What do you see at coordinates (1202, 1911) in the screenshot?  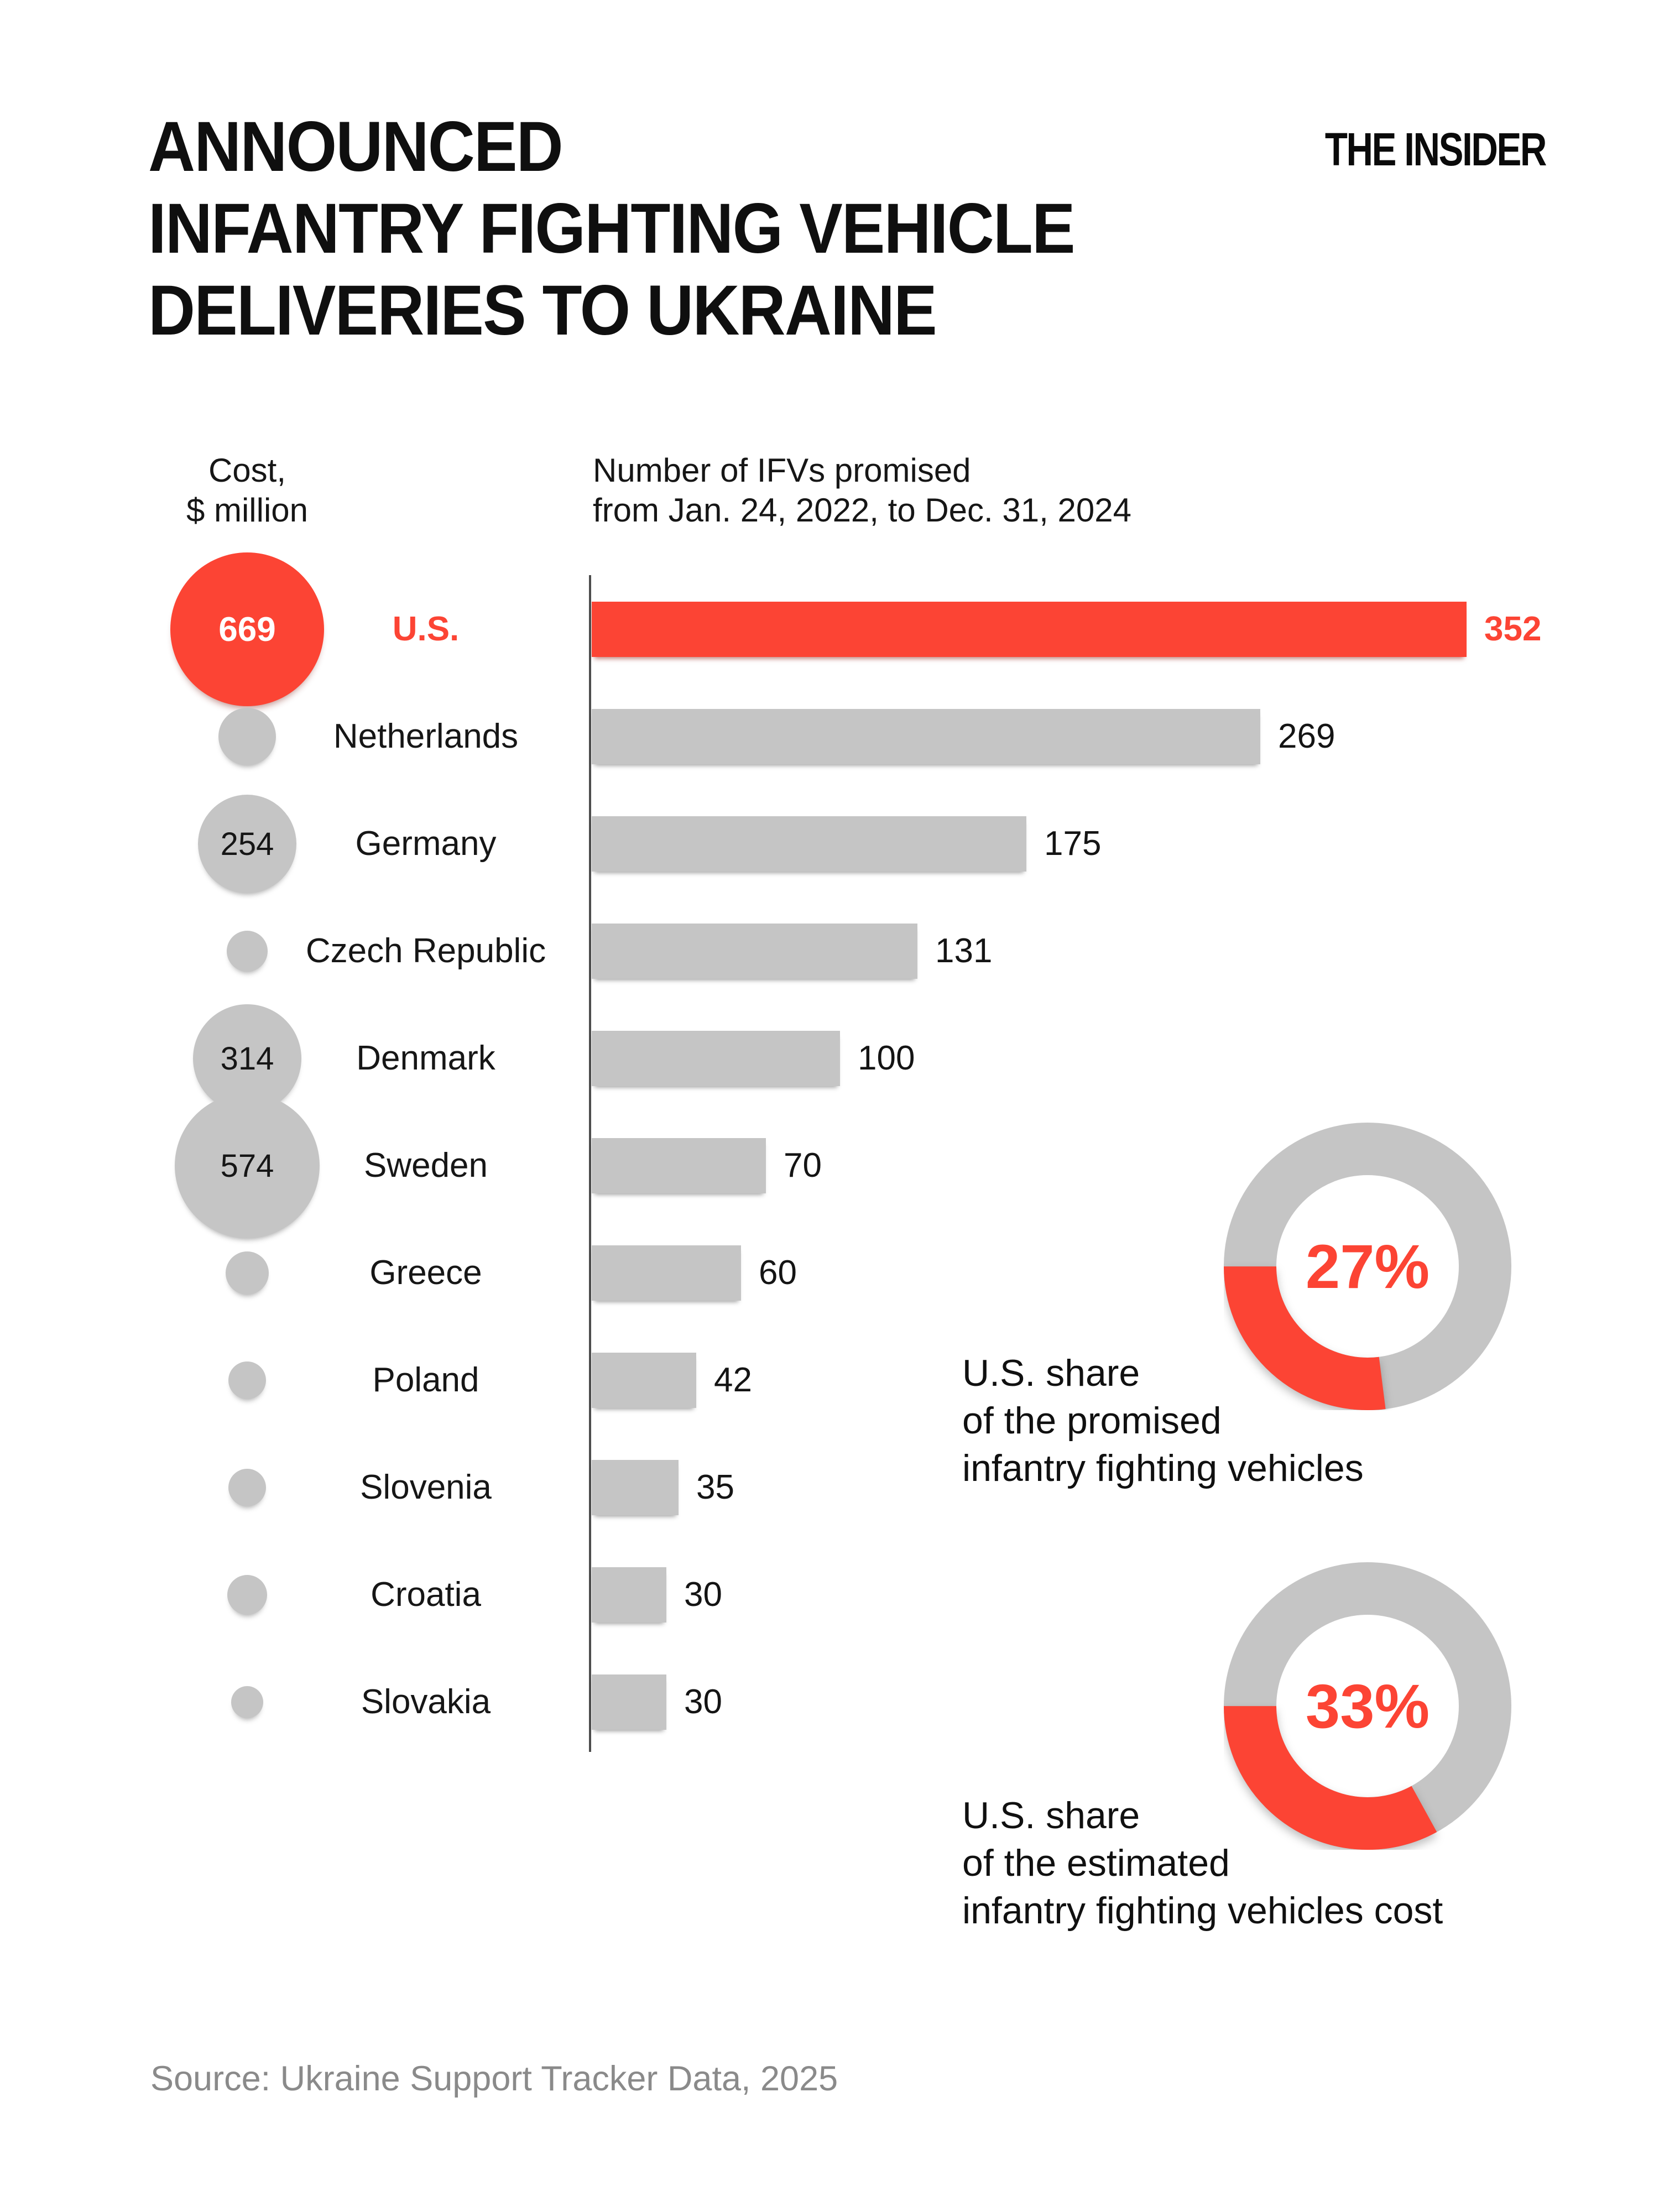 I see `donut-caption-line: infantry fighting vehicles cost` at bounding box center [1202, 1911].